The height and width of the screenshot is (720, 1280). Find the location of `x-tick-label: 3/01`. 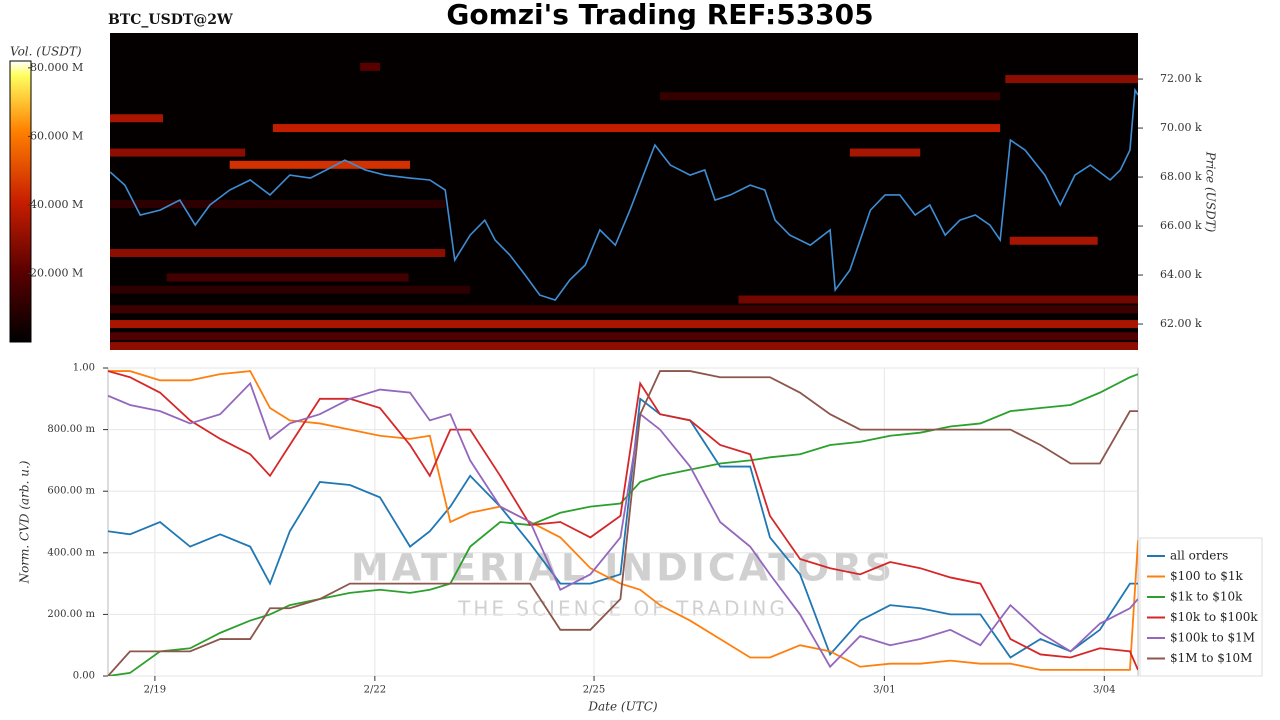

x-tick-label: 3/01 is located at coordinates (884, 690).